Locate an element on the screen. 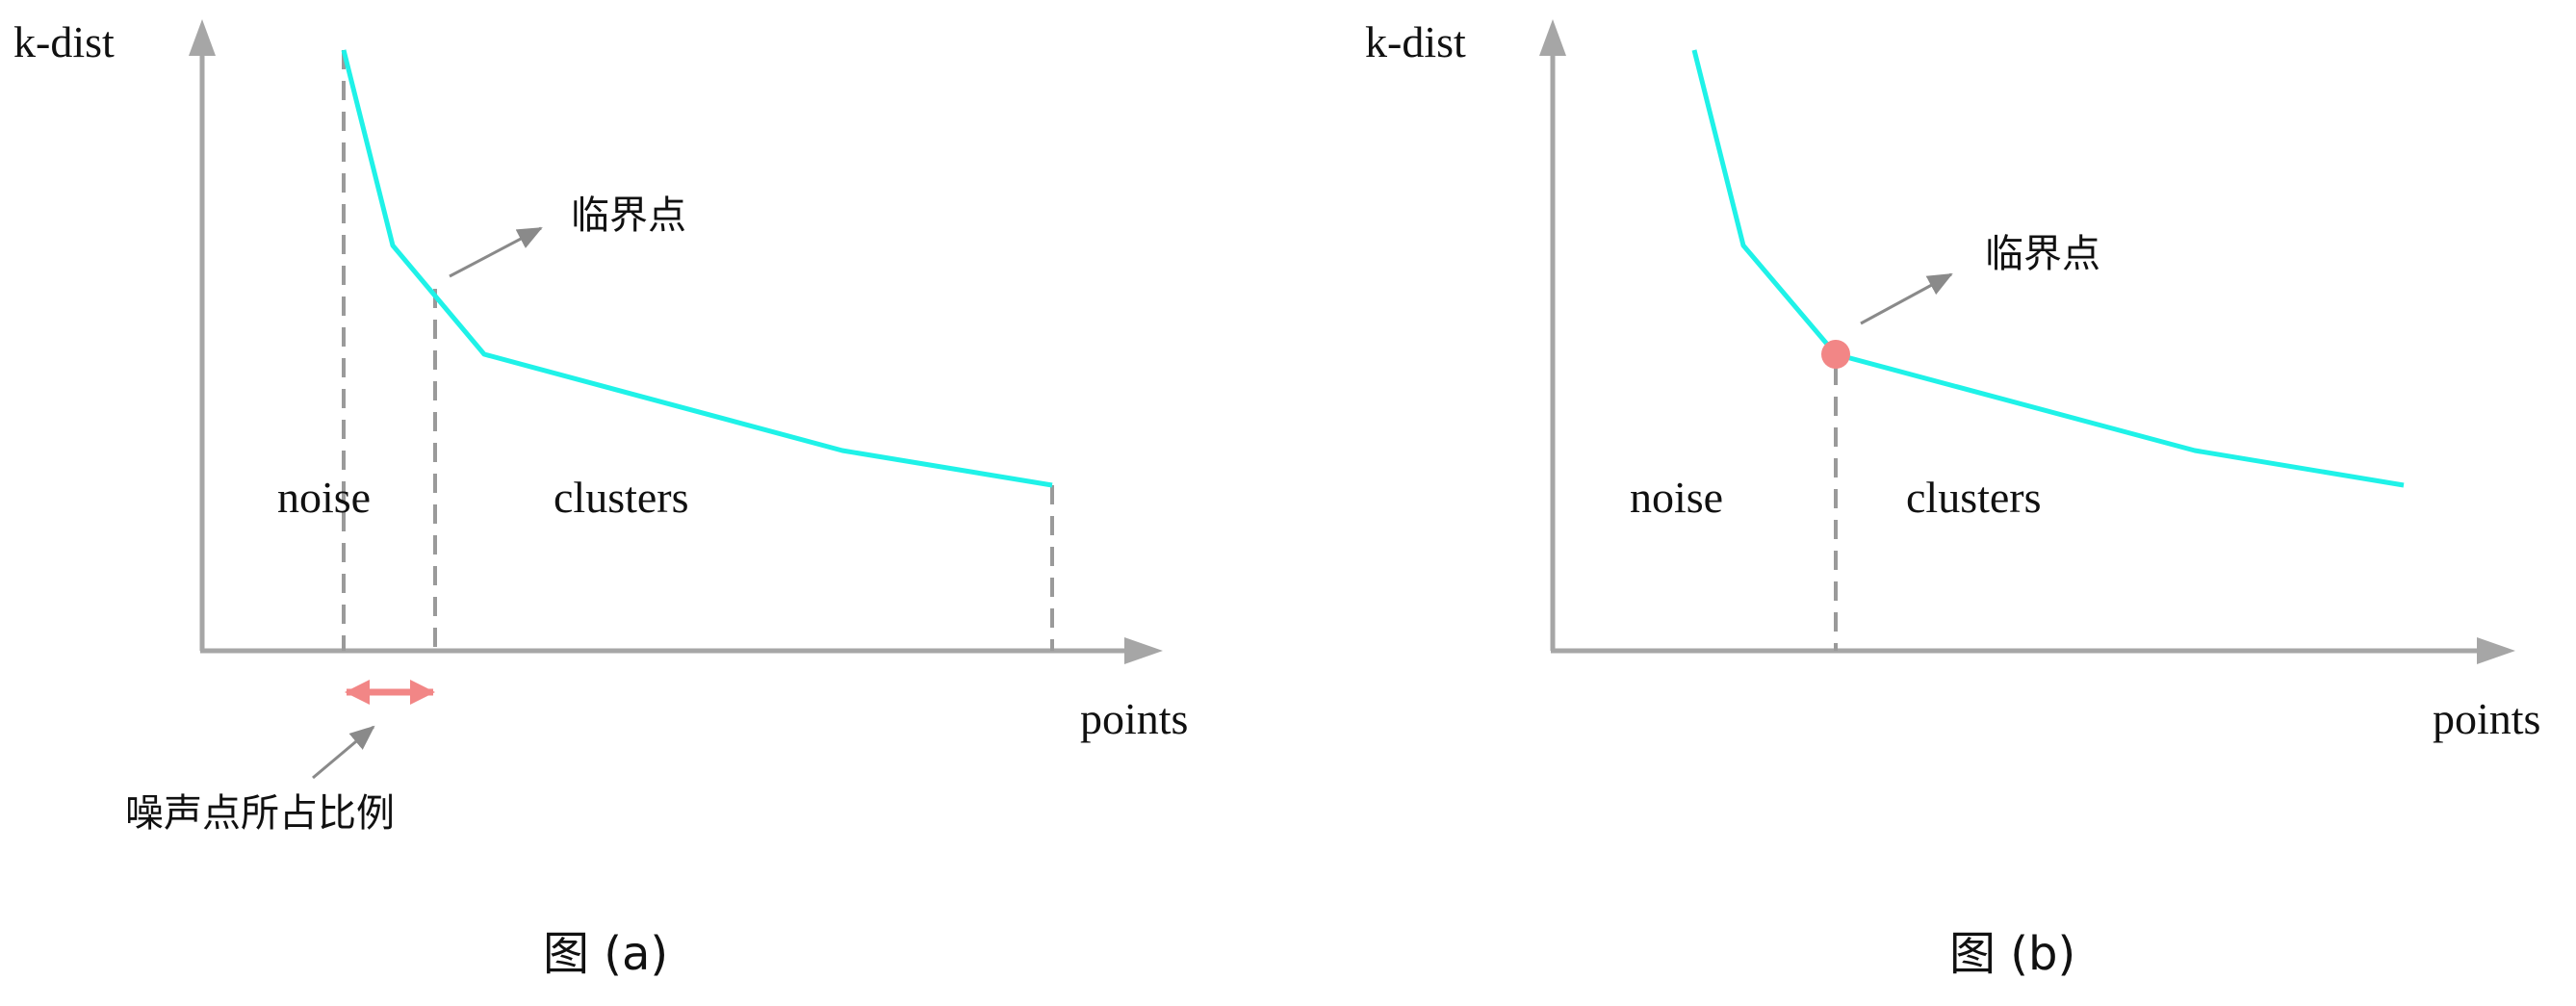 Image resolution: width=2576 pixels, height=1006 pixels. panel-a-x-axis-arrowhead is located at coordinates (1143, 651).